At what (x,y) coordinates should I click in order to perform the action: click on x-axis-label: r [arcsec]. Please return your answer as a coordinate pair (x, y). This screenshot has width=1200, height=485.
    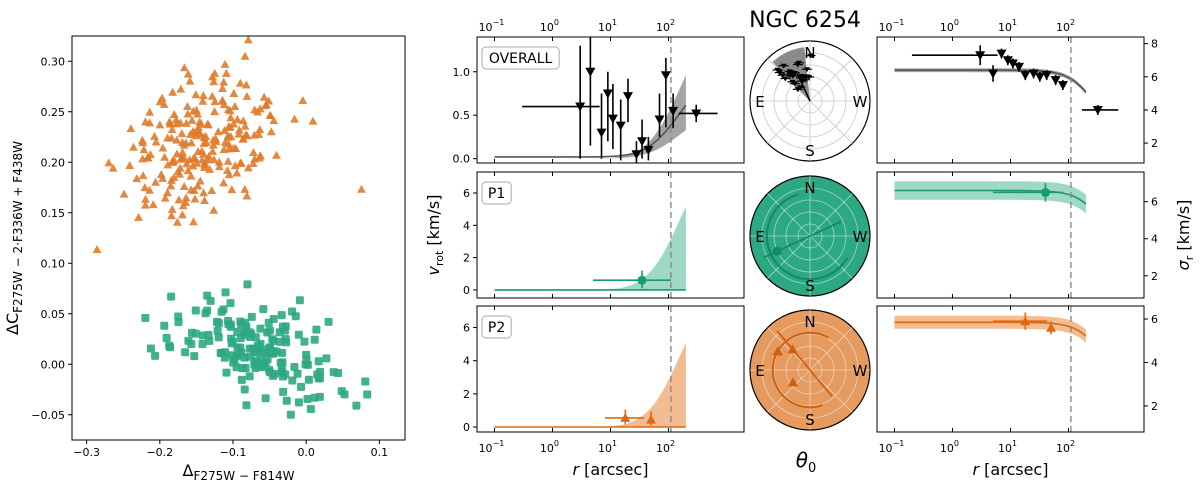
    Looking at the image, I should click on (611, 469).